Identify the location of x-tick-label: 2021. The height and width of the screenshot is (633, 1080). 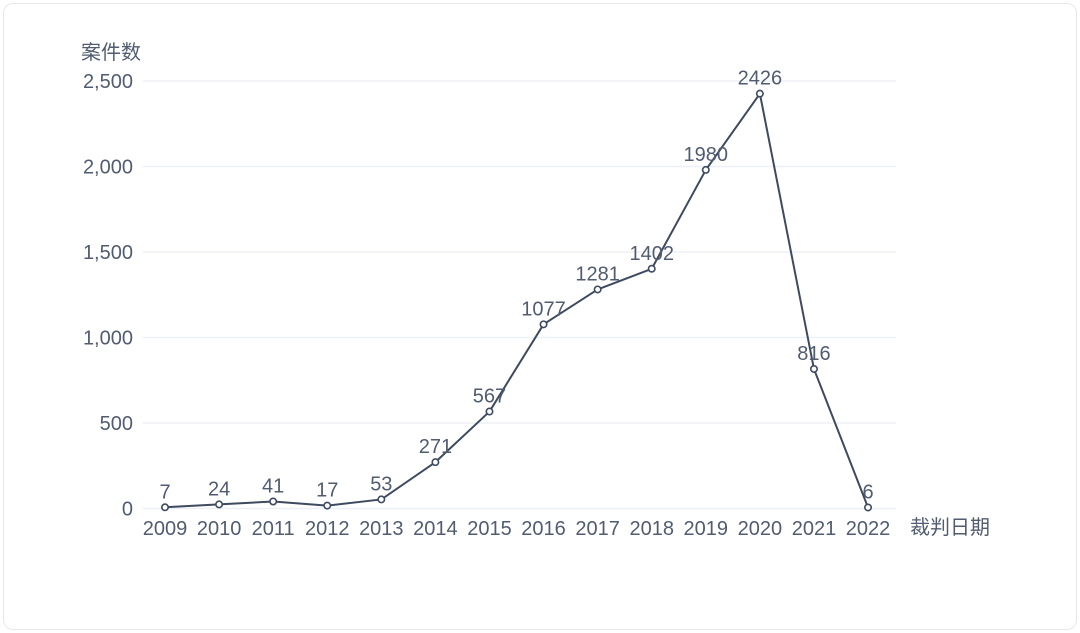
(814, 529).